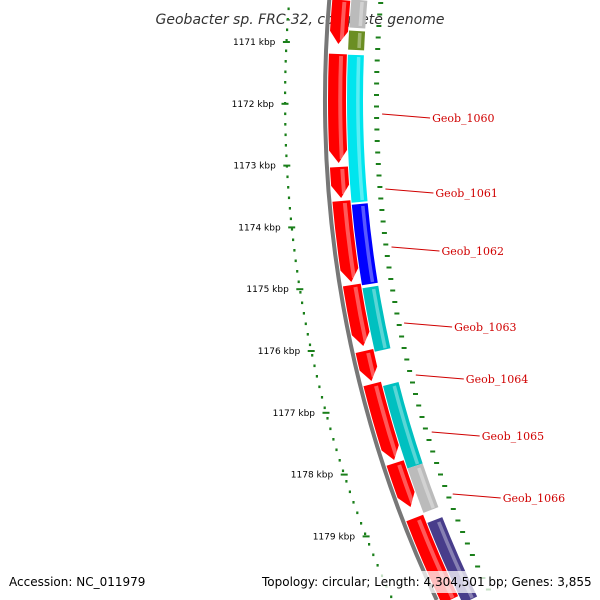 The width and height of the screenshot is (600, 600). Describe the element at coordinates (300, 20) in the screenshot. I see `map-title: Geobacter sp. FRC-32, complete genome` at that location.